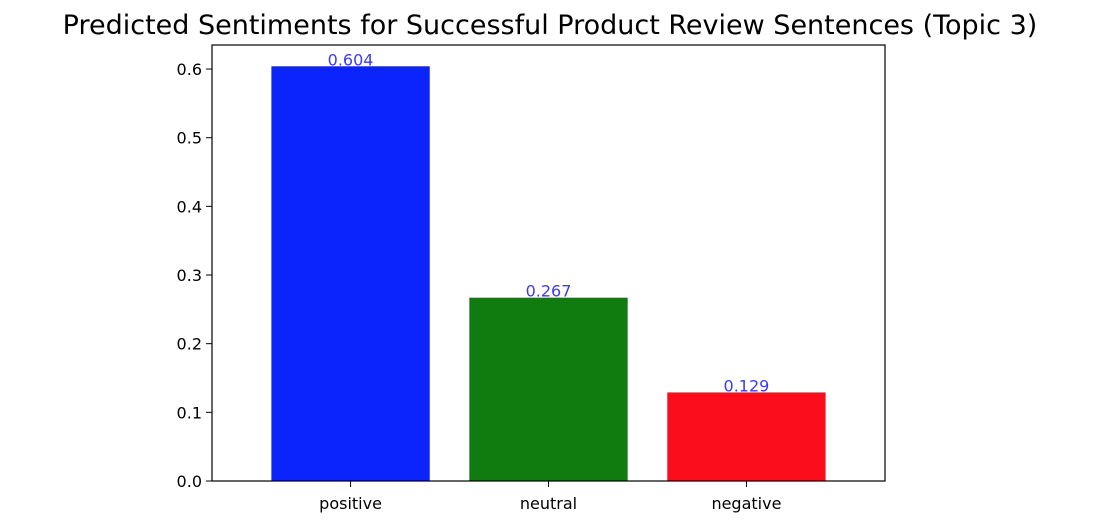 This screenshot has height=521, width=1101. Describe the element at coordinates (747, 385) in the screenshot. I see `data-label-negative: 0.129` at that location.